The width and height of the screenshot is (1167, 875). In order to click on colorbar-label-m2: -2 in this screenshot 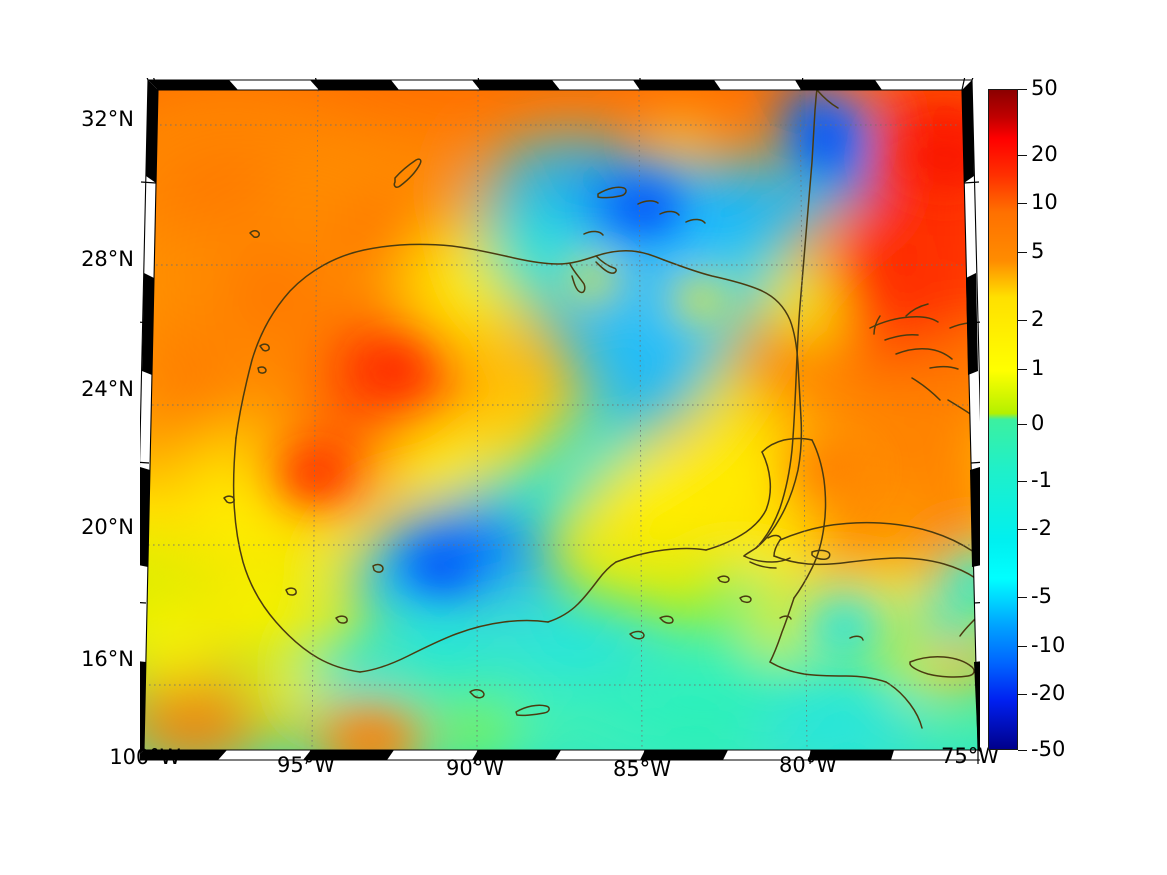, I will do `click(1041, 528)`.